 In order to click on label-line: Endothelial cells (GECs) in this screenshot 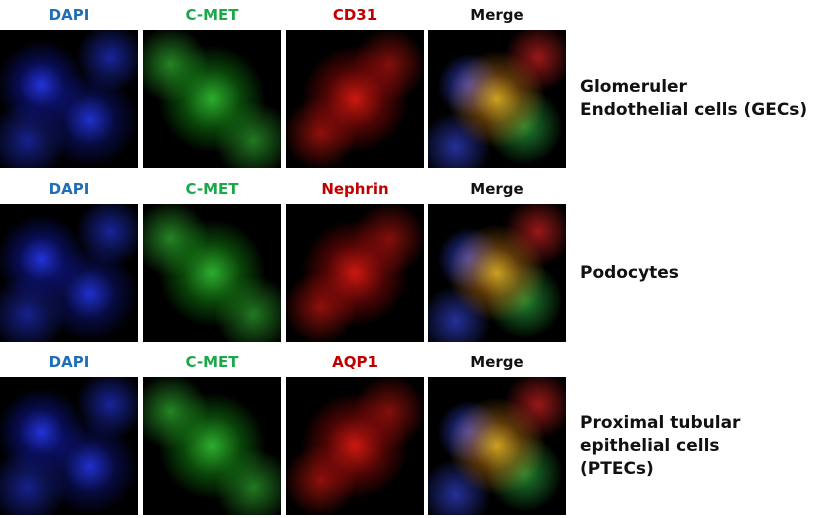, I will do `click(694, 110)`.